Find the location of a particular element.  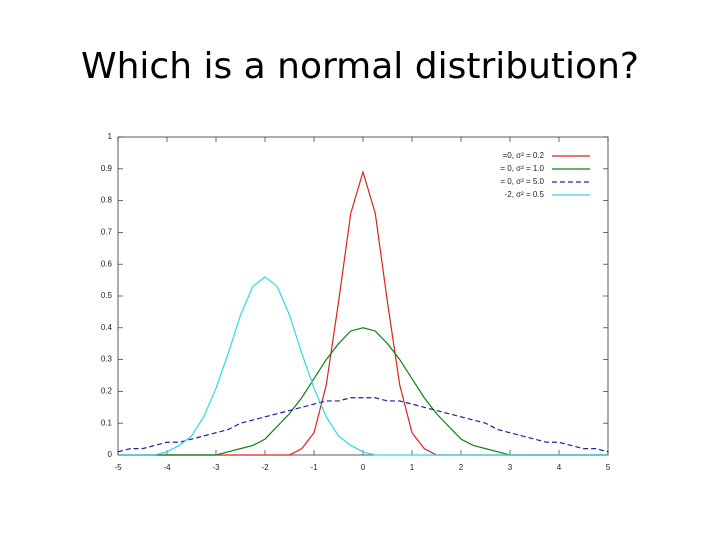

y-tick-label: 0.5 is located at coordinates (107, 295).